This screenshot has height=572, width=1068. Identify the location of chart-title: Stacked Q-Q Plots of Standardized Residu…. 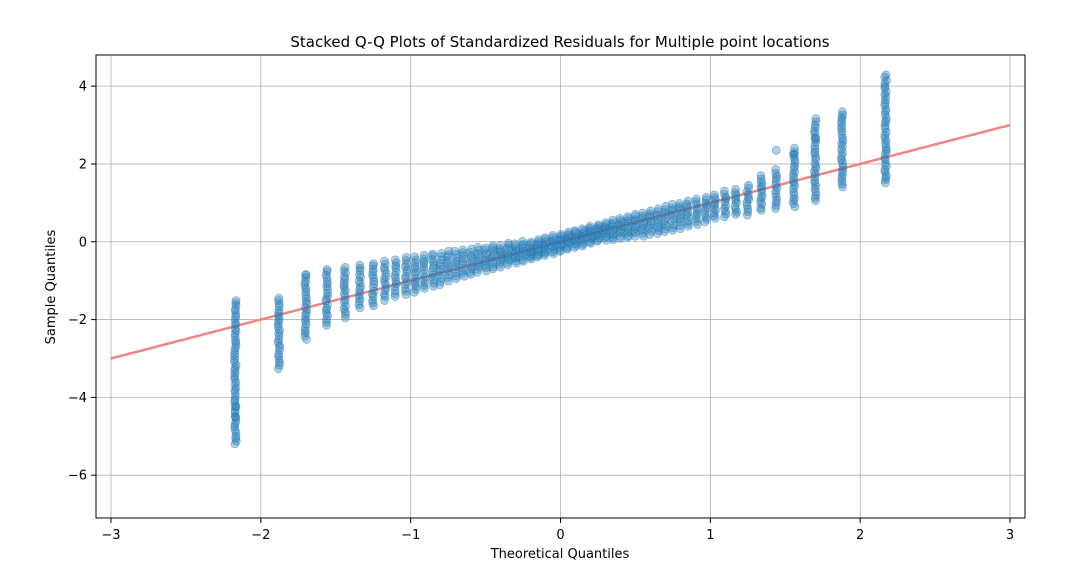
(559, 42).